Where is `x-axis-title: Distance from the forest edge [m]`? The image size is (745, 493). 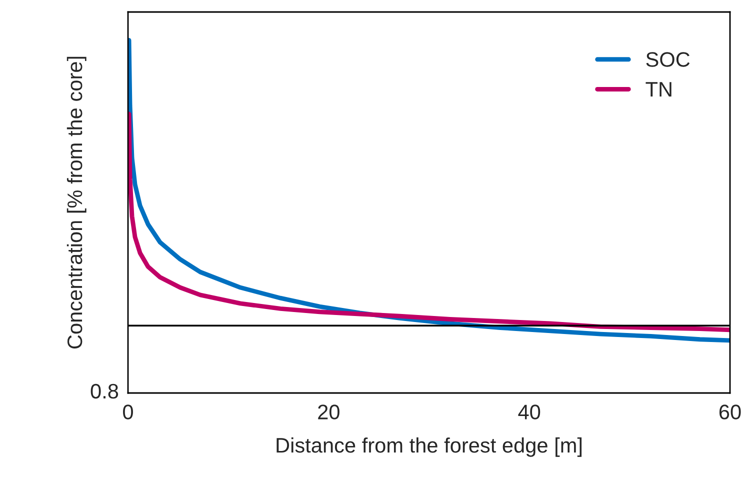
x-axis-title: Distance from the forest edge [m] is located at coordinates (429, 447).